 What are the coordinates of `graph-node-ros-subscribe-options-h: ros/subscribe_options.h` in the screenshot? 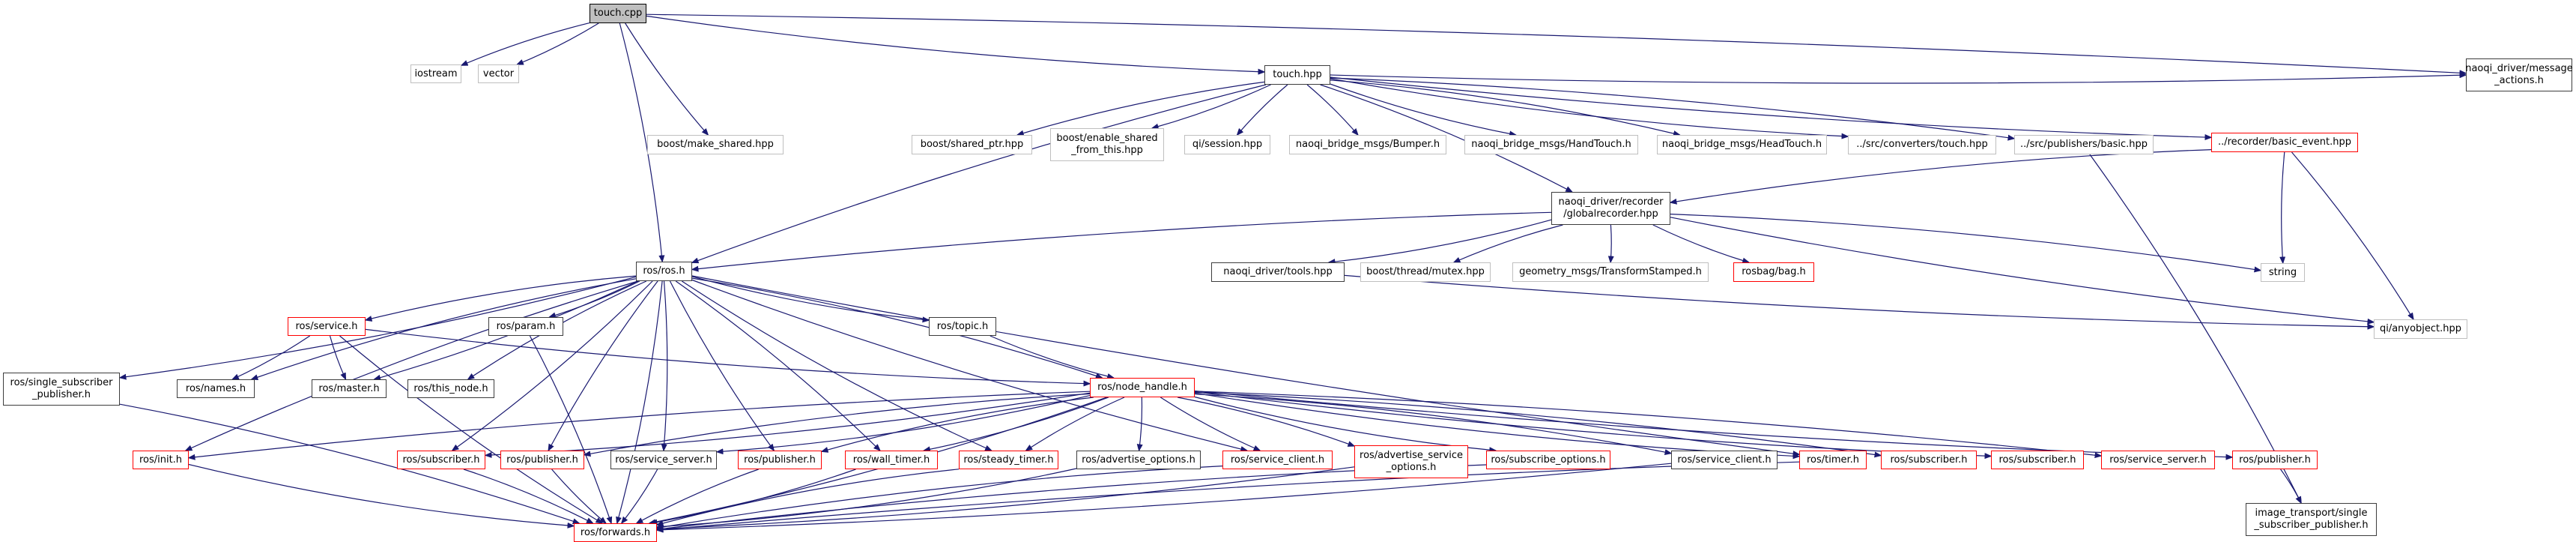 It's located at (1548, 460).